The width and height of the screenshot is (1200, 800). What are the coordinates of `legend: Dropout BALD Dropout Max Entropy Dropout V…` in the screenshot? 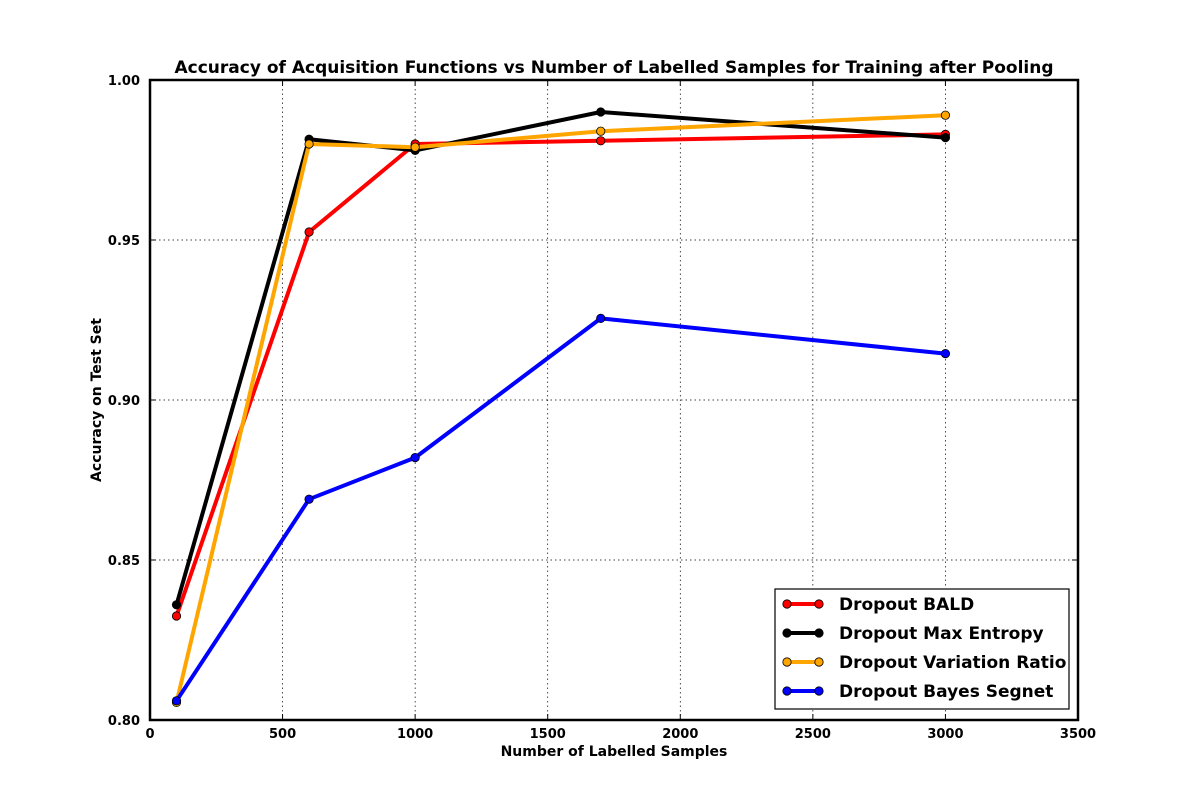 It's located at (922, 649).